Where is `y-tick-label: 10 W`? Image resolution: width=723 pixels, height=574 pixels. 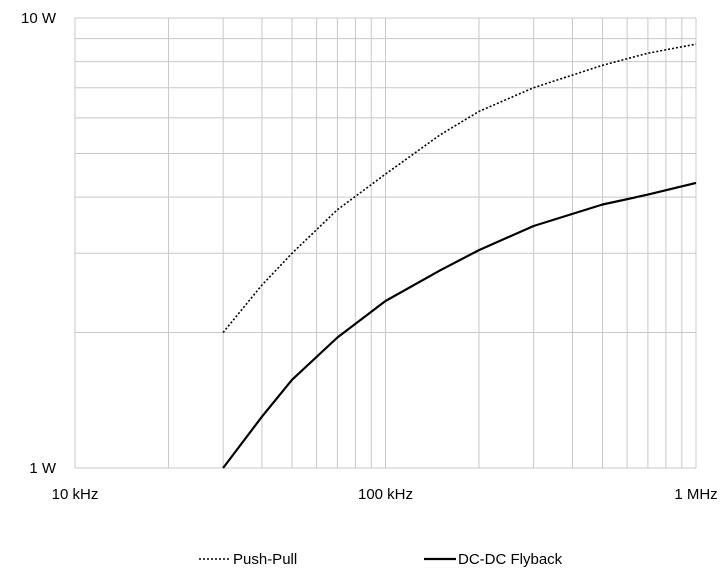 y-tick-label: 10 W is located at coordinates (39, 18).